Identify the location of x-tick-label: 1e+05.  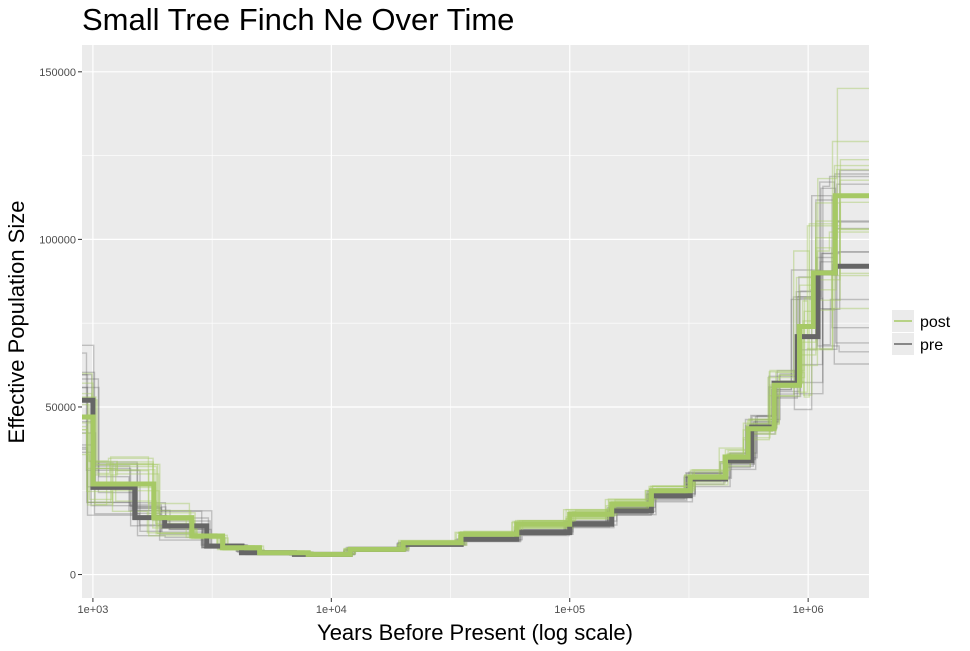
(569, 610).